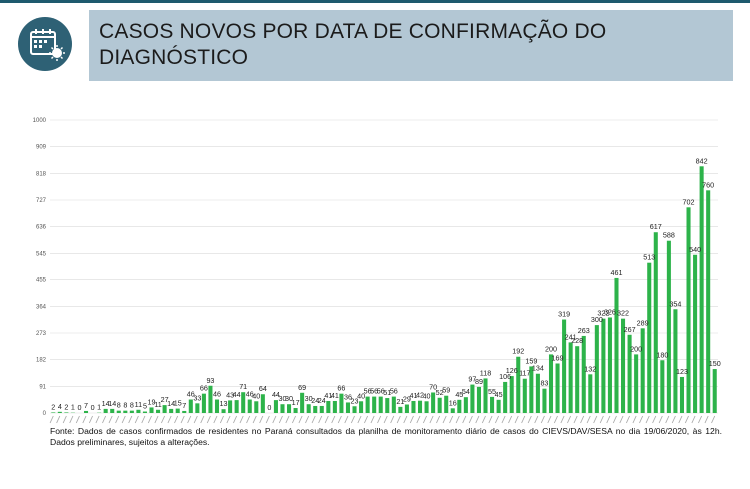 This screenshot has height=489, width=750. I want to click on bar-value-label: 106, so click(505, 376).